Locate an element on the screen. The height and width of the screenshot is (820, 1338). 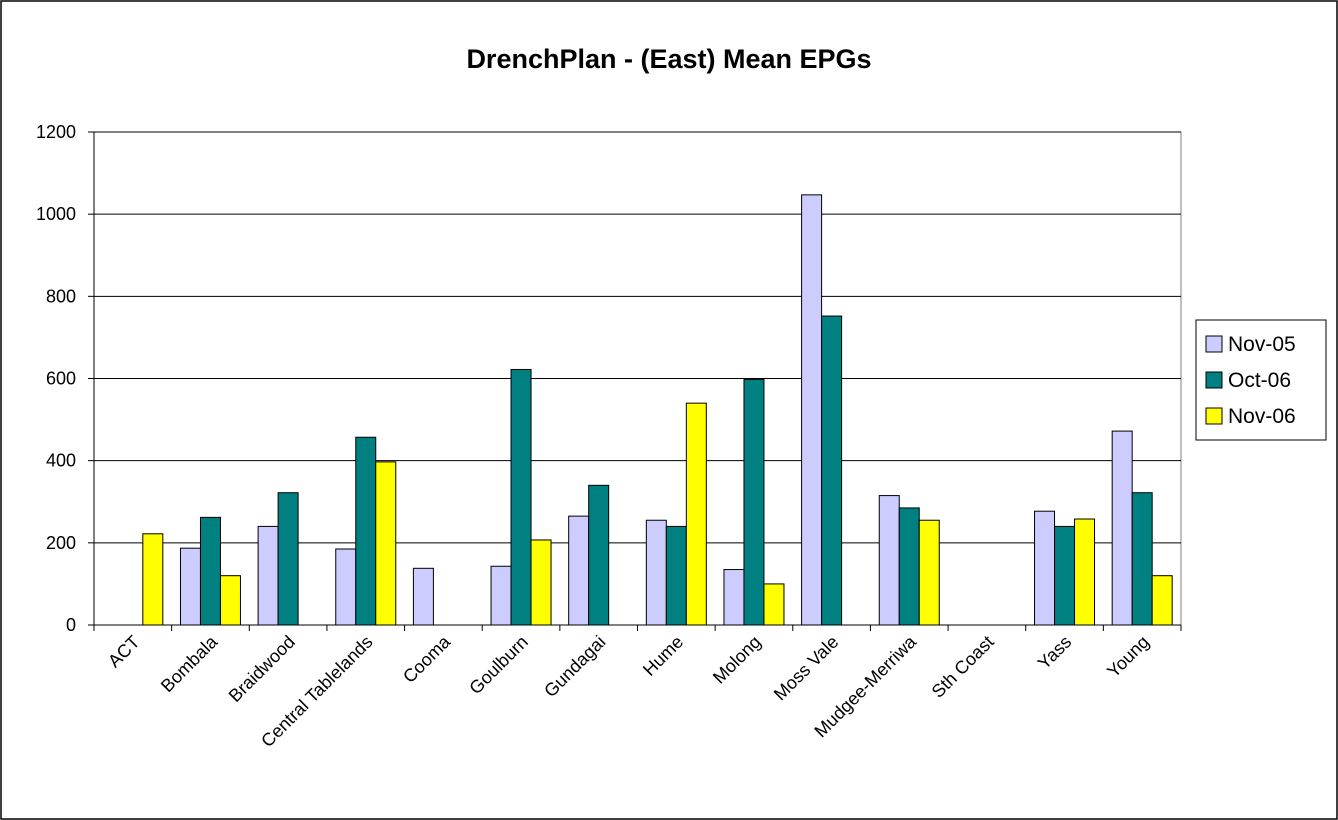
bar-oct-06-molong is located at coordinates (754, 502).